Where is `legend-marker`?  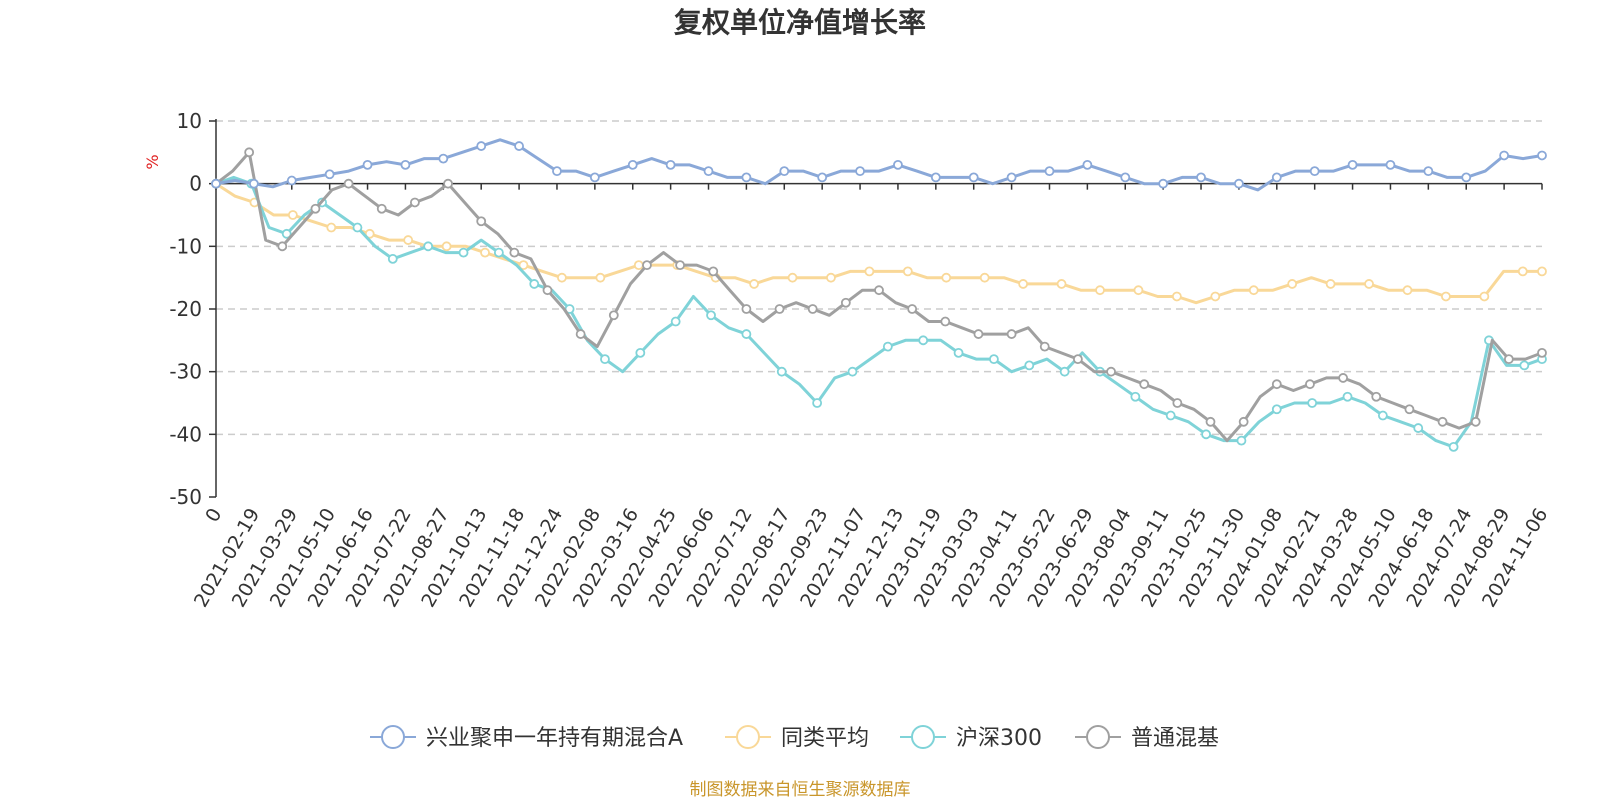 legend-marker is located at coordinates (748, 737).